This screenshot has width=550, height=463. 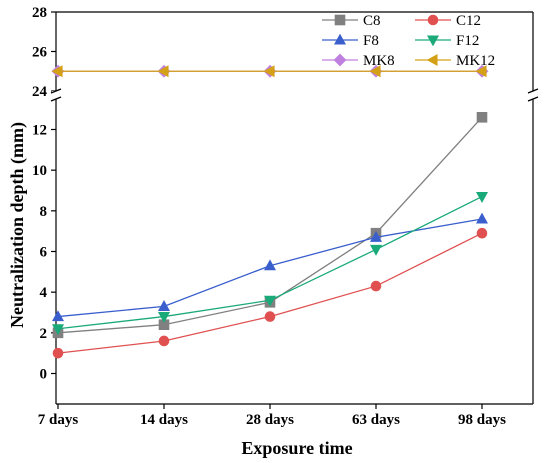 I want to click on legend: C8 C12 F8 F12 MK8 MK12, so click(x=408, y=41).